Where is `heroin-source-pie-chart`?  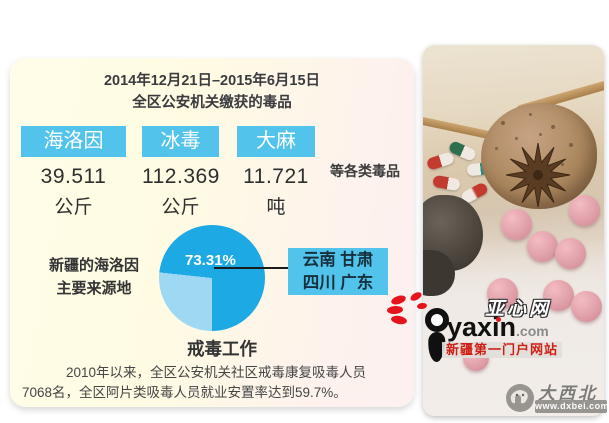 heroin-source-pie-chart is located at coordinates (212, 278).